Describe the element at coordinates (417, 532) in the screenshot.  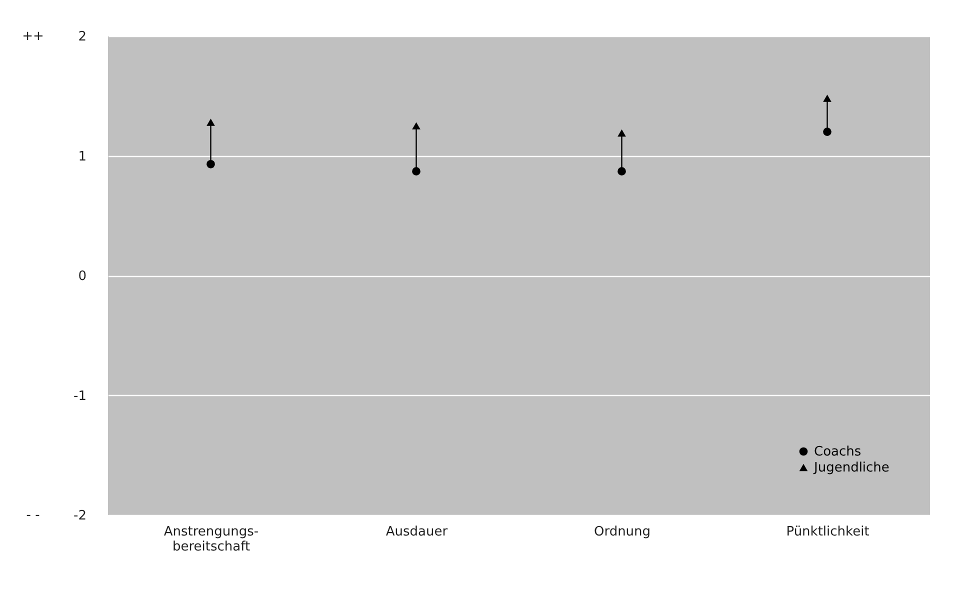
I see `x-tick-label: Ausdauer` at that location.